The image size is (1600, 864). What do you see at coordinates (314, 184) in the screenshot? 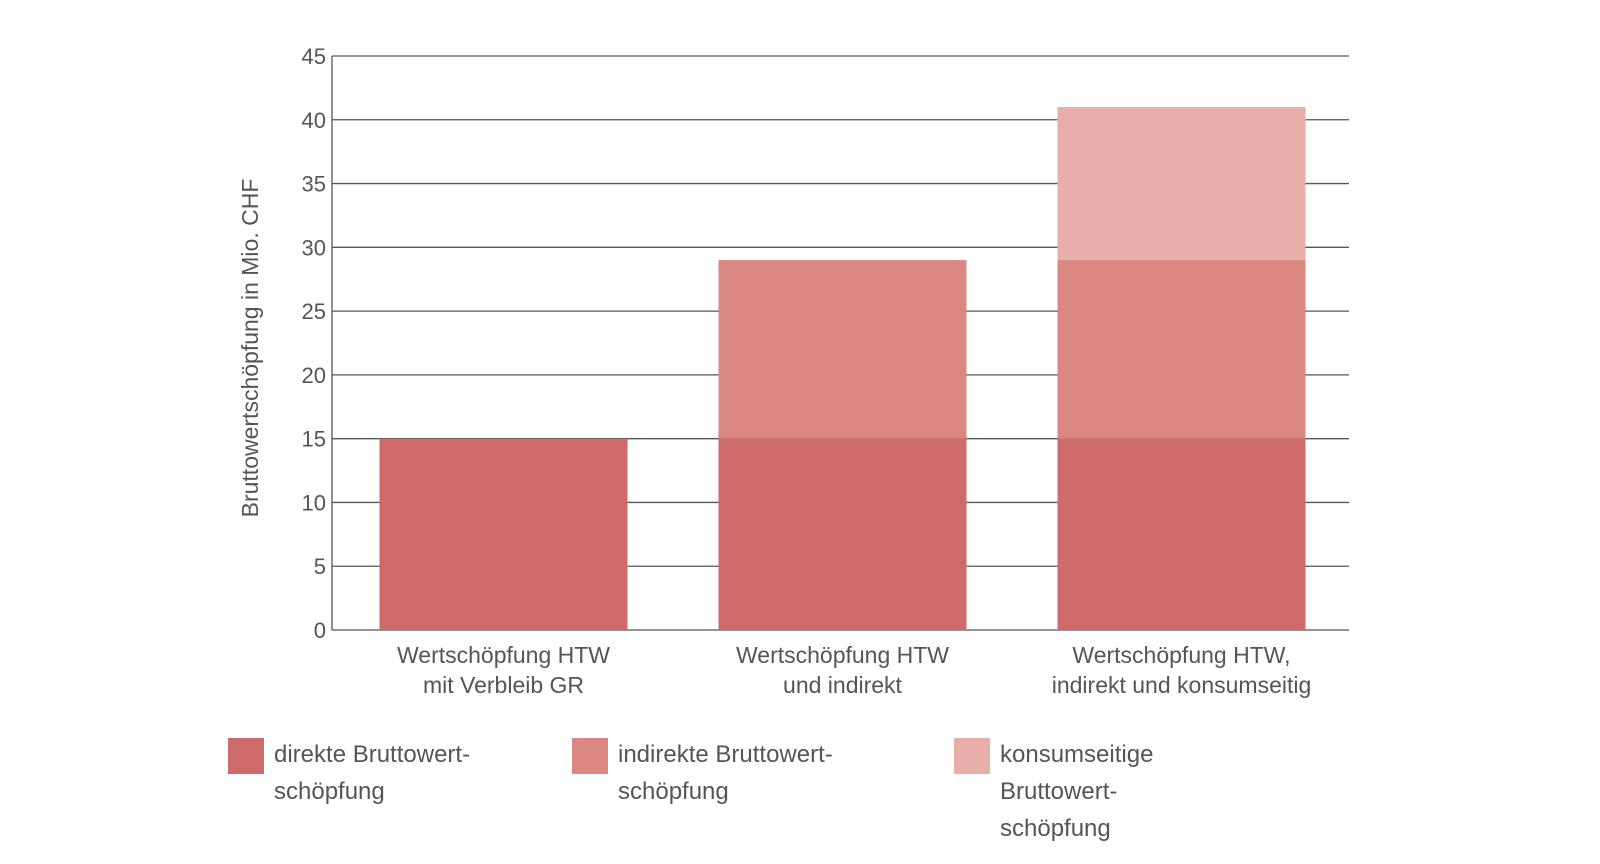
I see `y-tick-label: 35` at bounding box center [314, 184].